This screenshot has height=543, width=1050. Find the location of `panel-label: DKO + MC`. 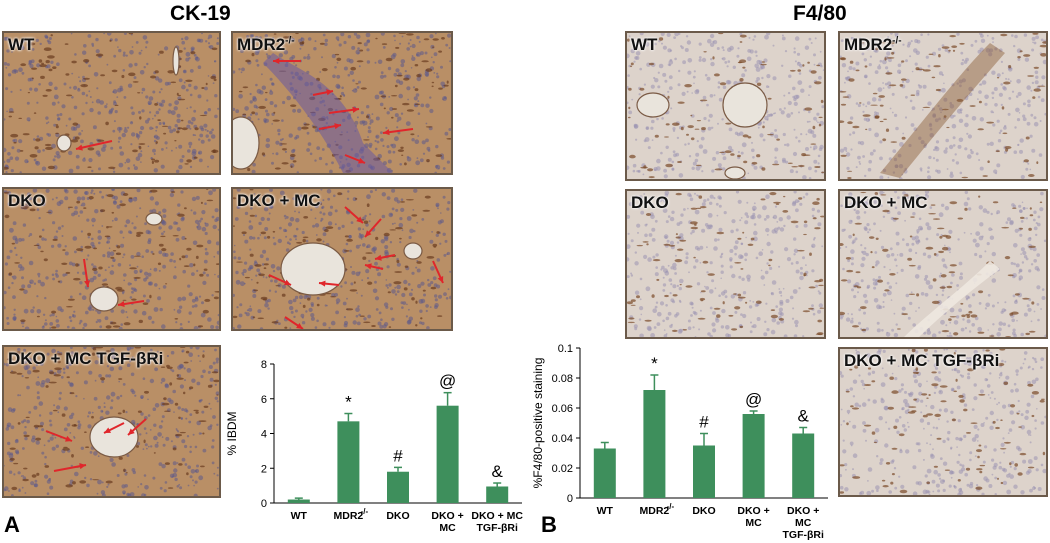

panel-label: DKO + MC is located at coordinates (279, 200).